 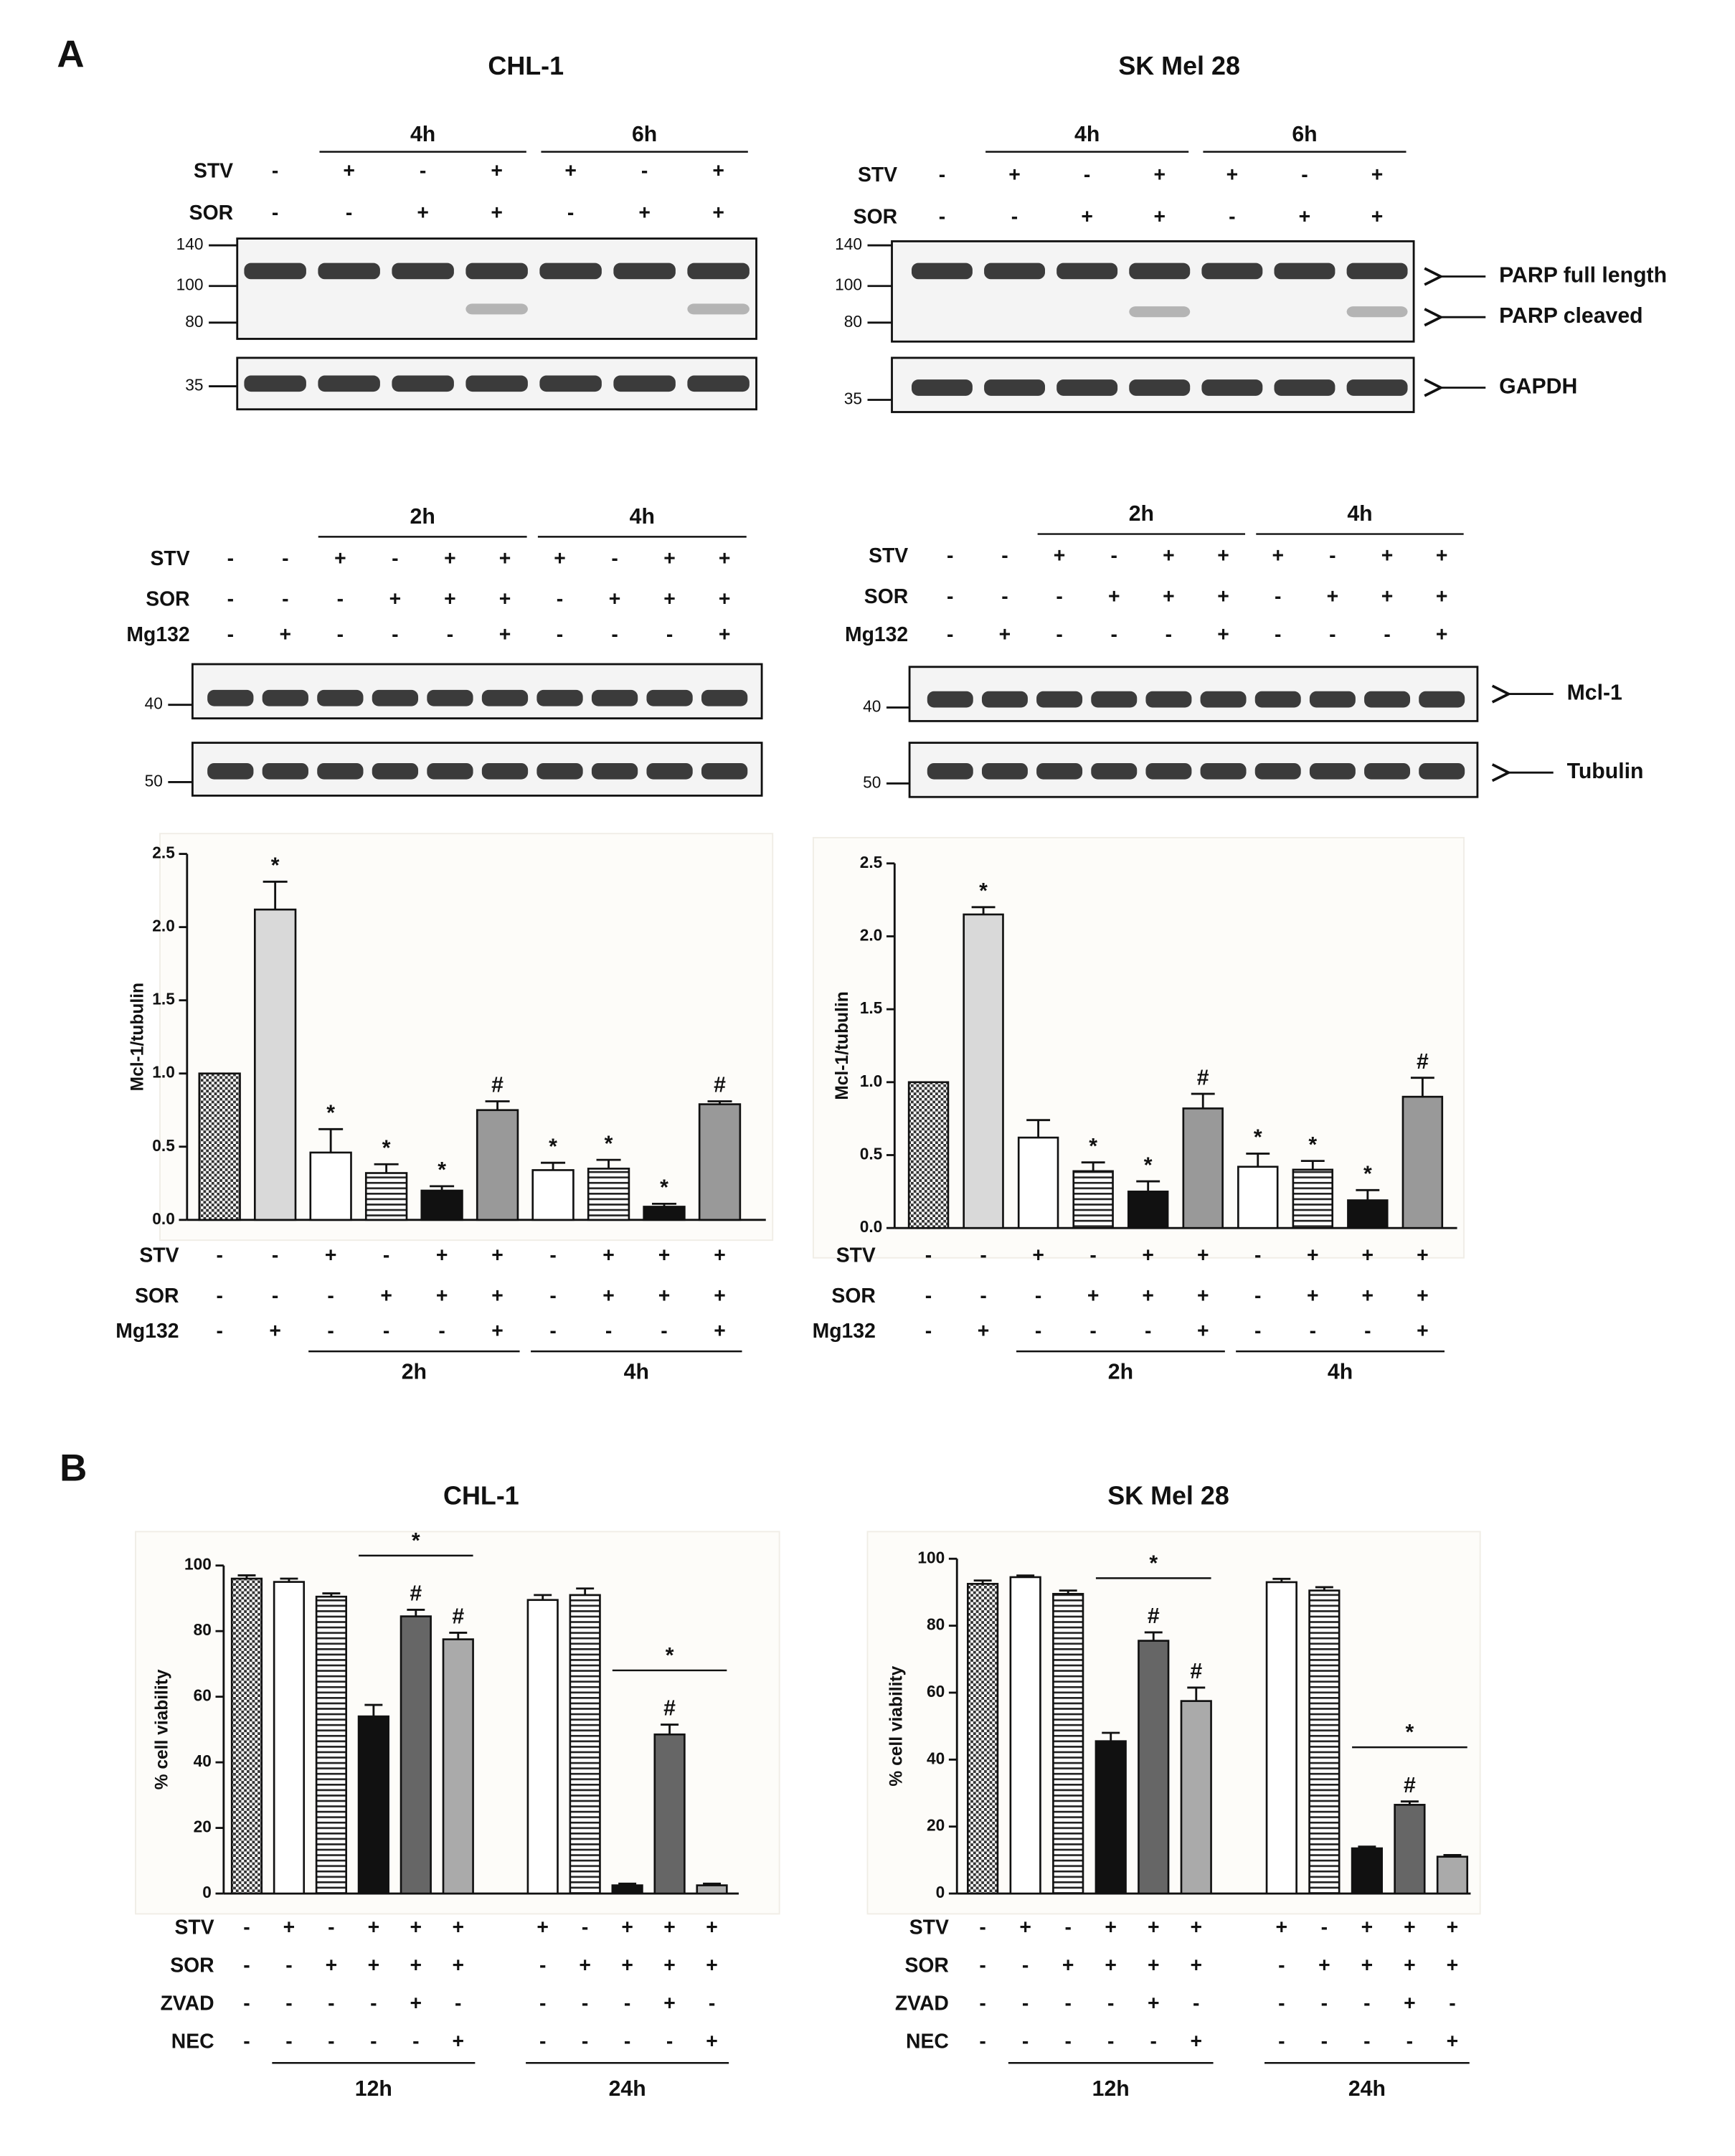 What do you see at coordinates (940, 1892) in the screenshot?
I see `y-tick-label: 0` at bounding box center [940, 1892].